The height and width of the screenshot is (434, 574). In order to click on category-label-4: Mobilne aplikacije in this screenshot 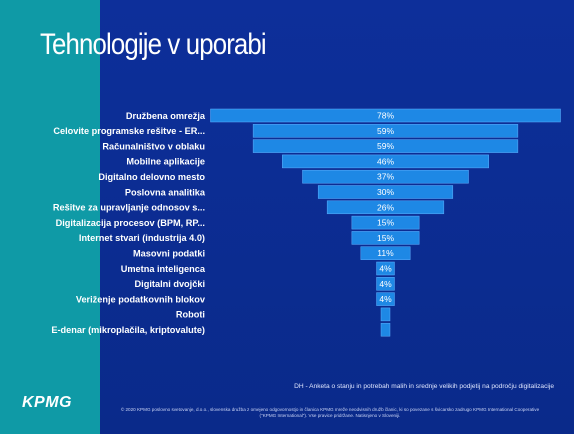, I will do `click(165, 162)`.